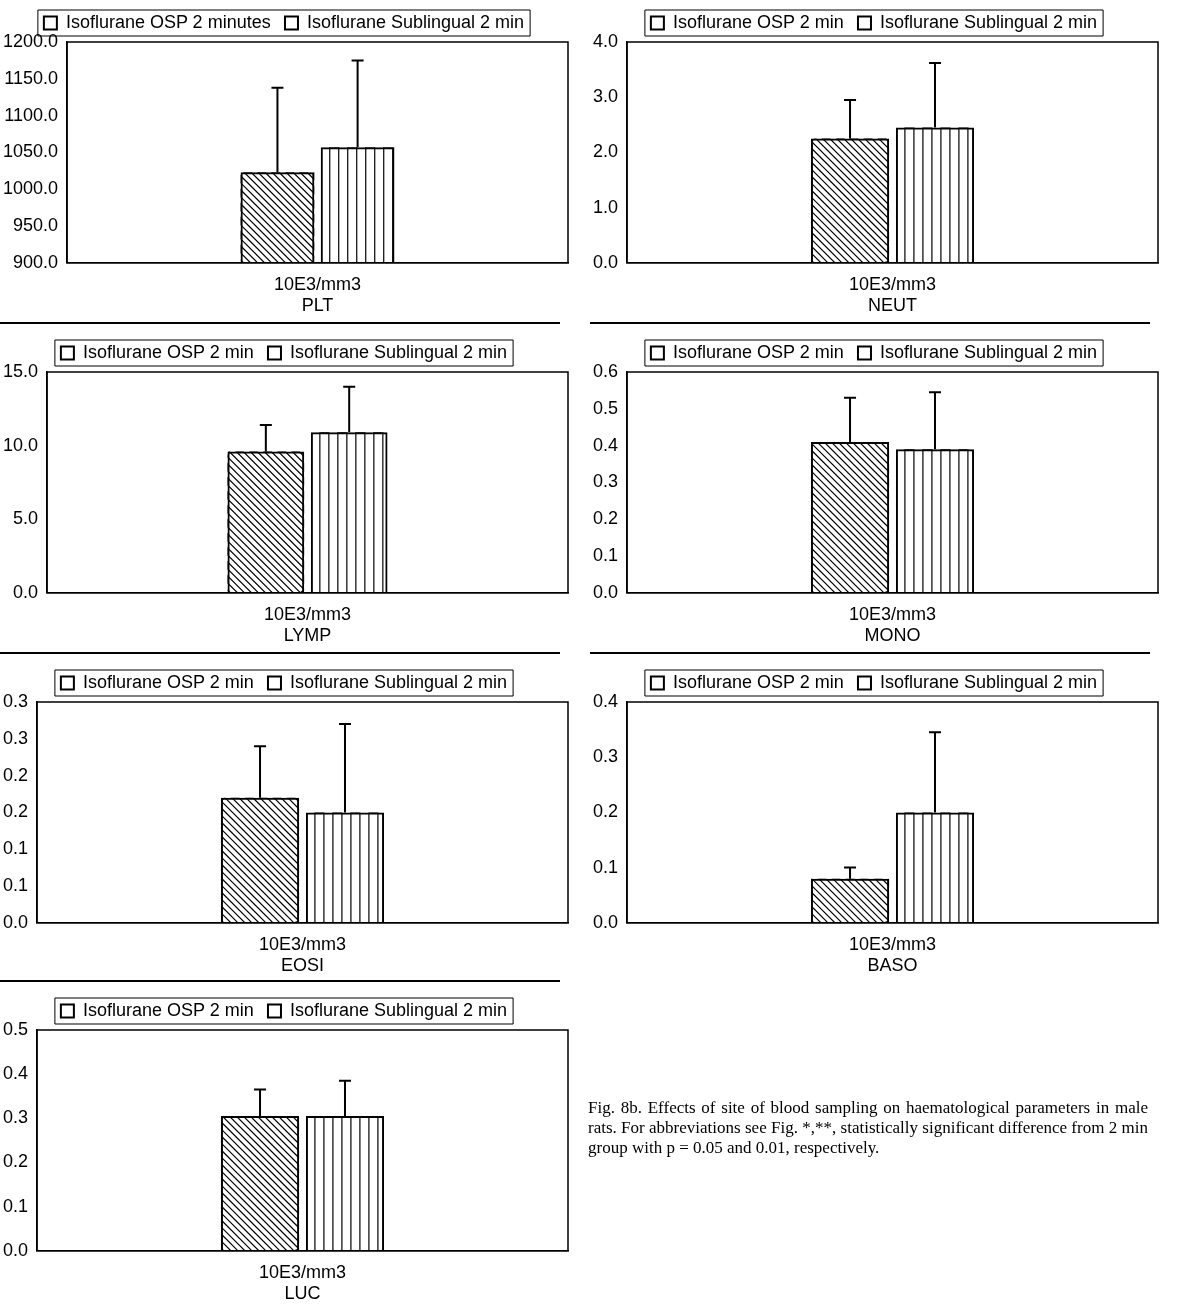 The height and width of the screenshot is (1311, 1178). What do you see at coordinates (605, 206) in the screenshot?
I see `y-tick-label: 1.0` at bounding box center [605, 206].